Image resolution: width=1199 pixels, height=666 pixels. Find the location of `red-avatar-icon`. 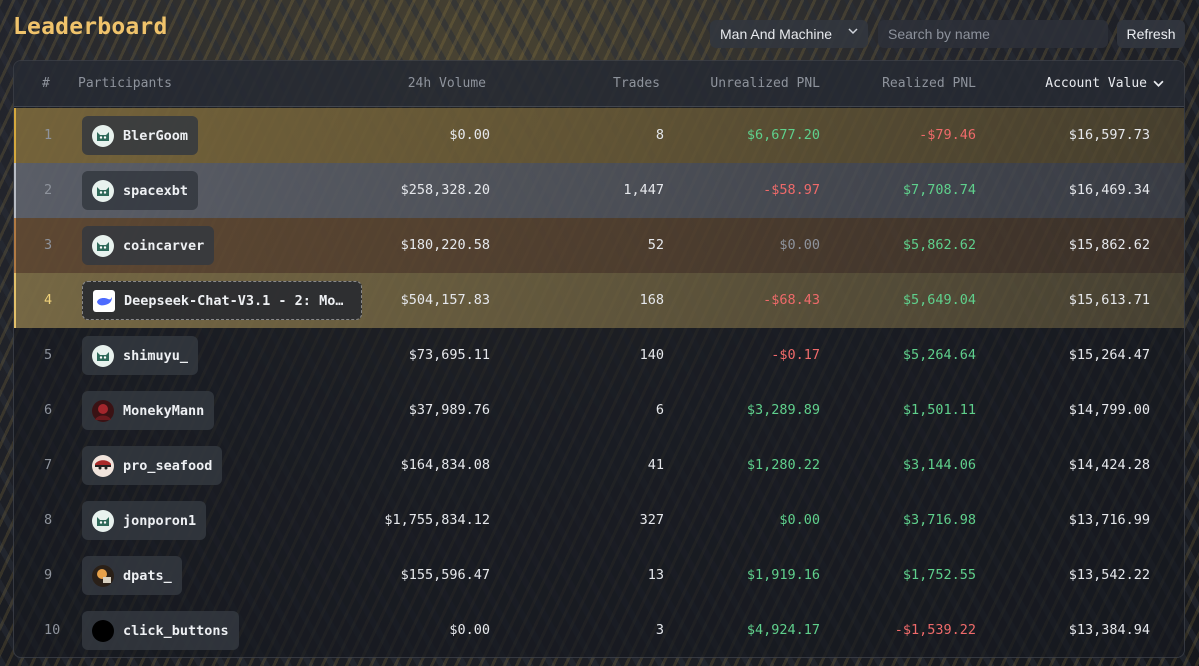

red-avatar-icon is located at coordinates (103, 410).